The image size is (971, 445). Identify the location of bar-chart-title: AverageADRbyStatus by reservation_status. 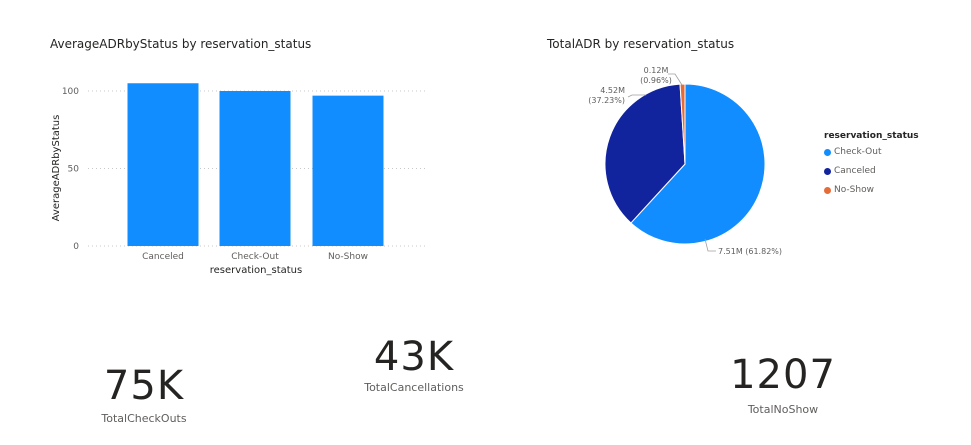
(181, 44).